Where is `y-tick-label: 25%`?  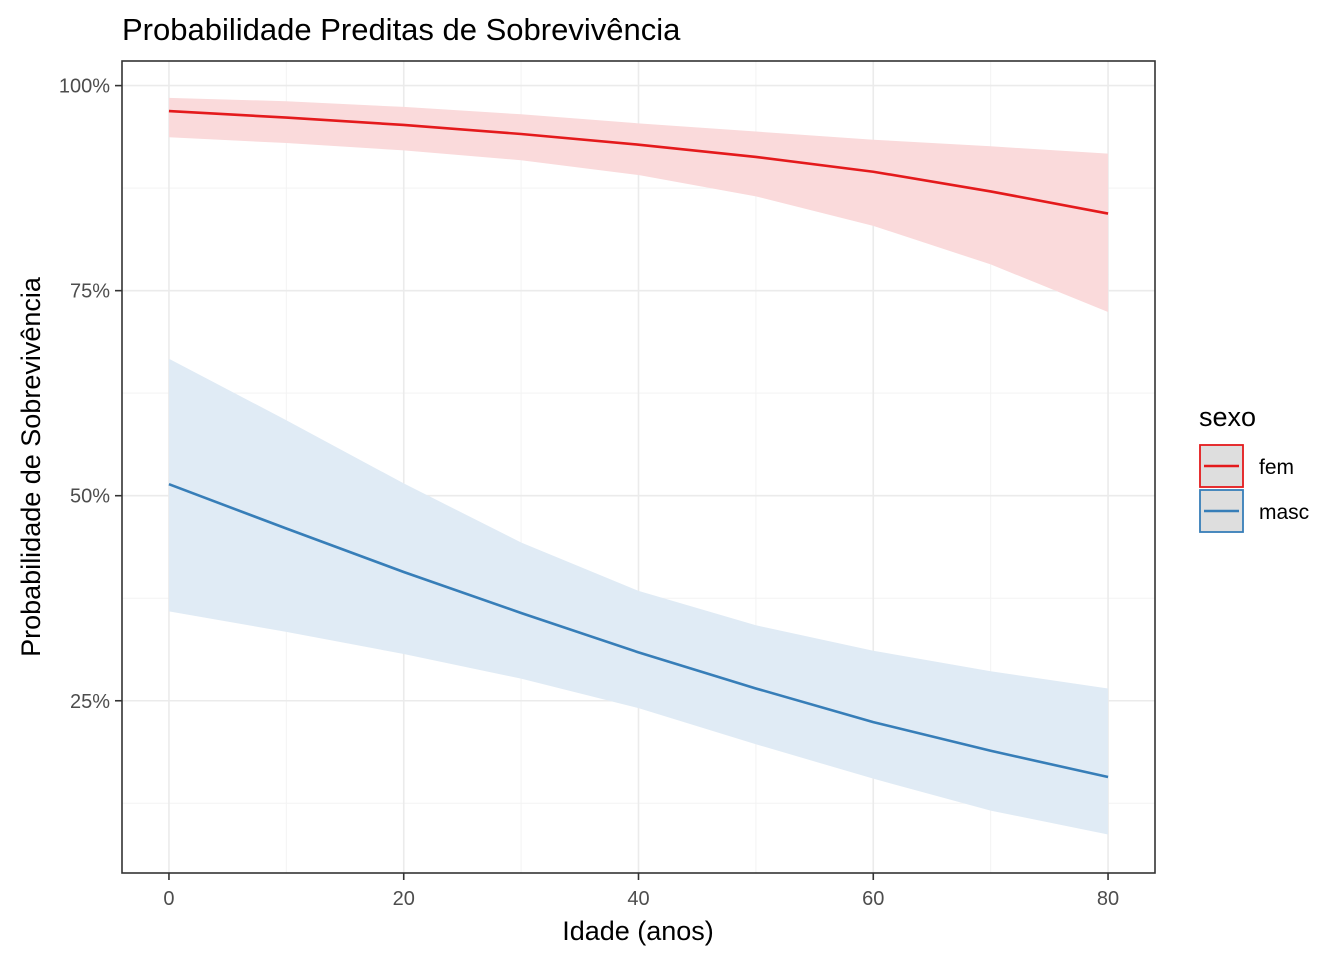
y-tick-label: 25% is located at coordinates (90, 702).